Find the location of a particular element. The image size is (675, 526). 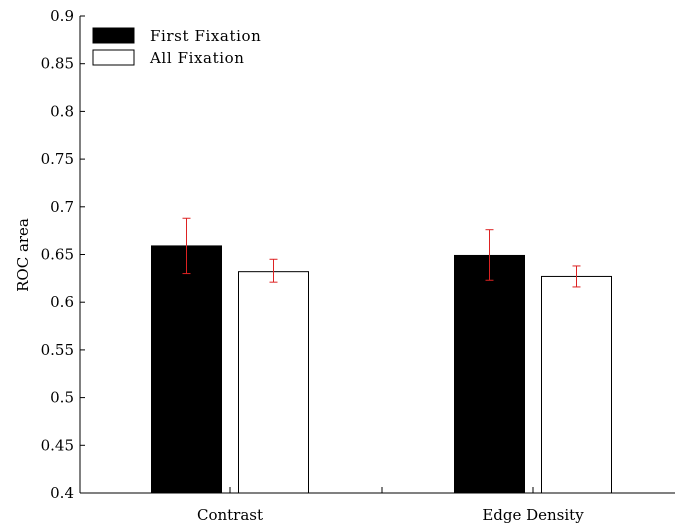

y-tick-label: 0.6 is located at coordinates (62, 302).